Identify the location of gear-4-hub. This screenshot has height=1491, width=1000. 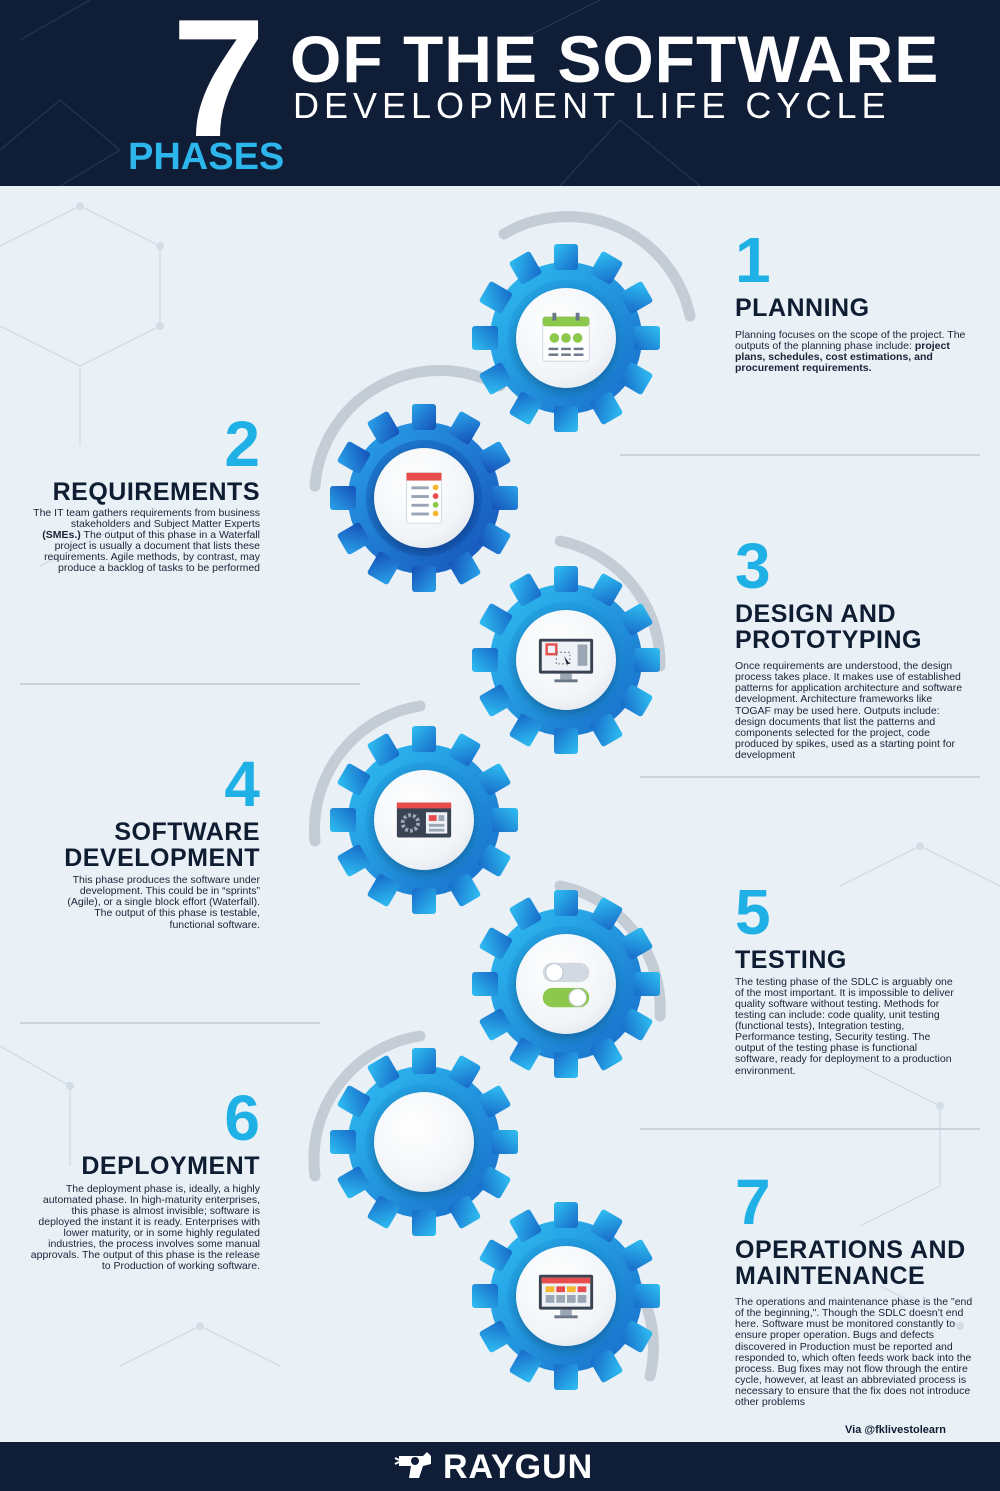
(424, 820).